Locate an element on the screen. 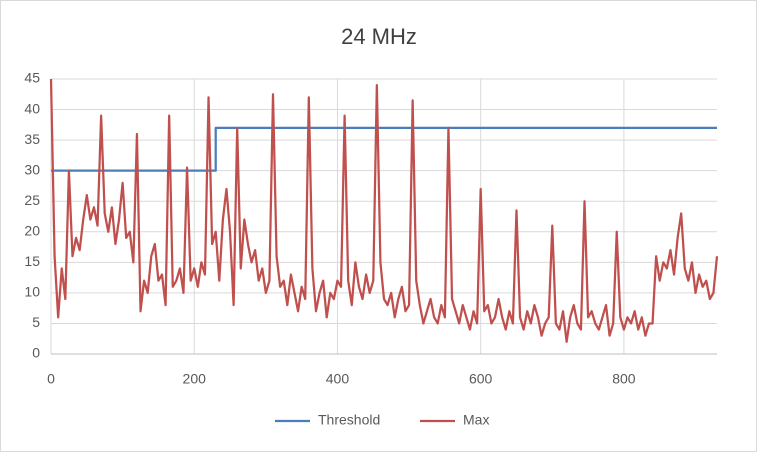 This screenshot has height=452, width=757. y-tick-label: 45 is located at coordinates (32, 78).